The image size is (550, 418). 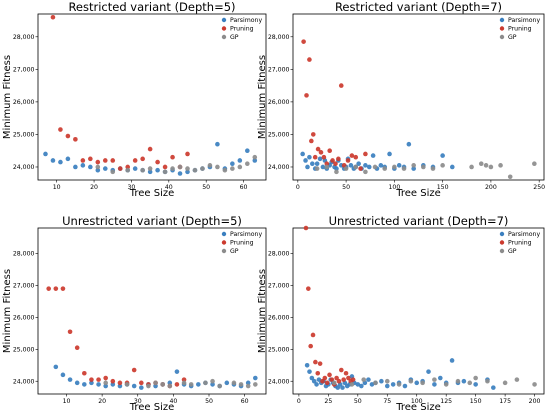 What do you see at coordinates (24, 318) in the screenshot?
I see `y-tick-label: 26,000` at bounding box center [24, 318].